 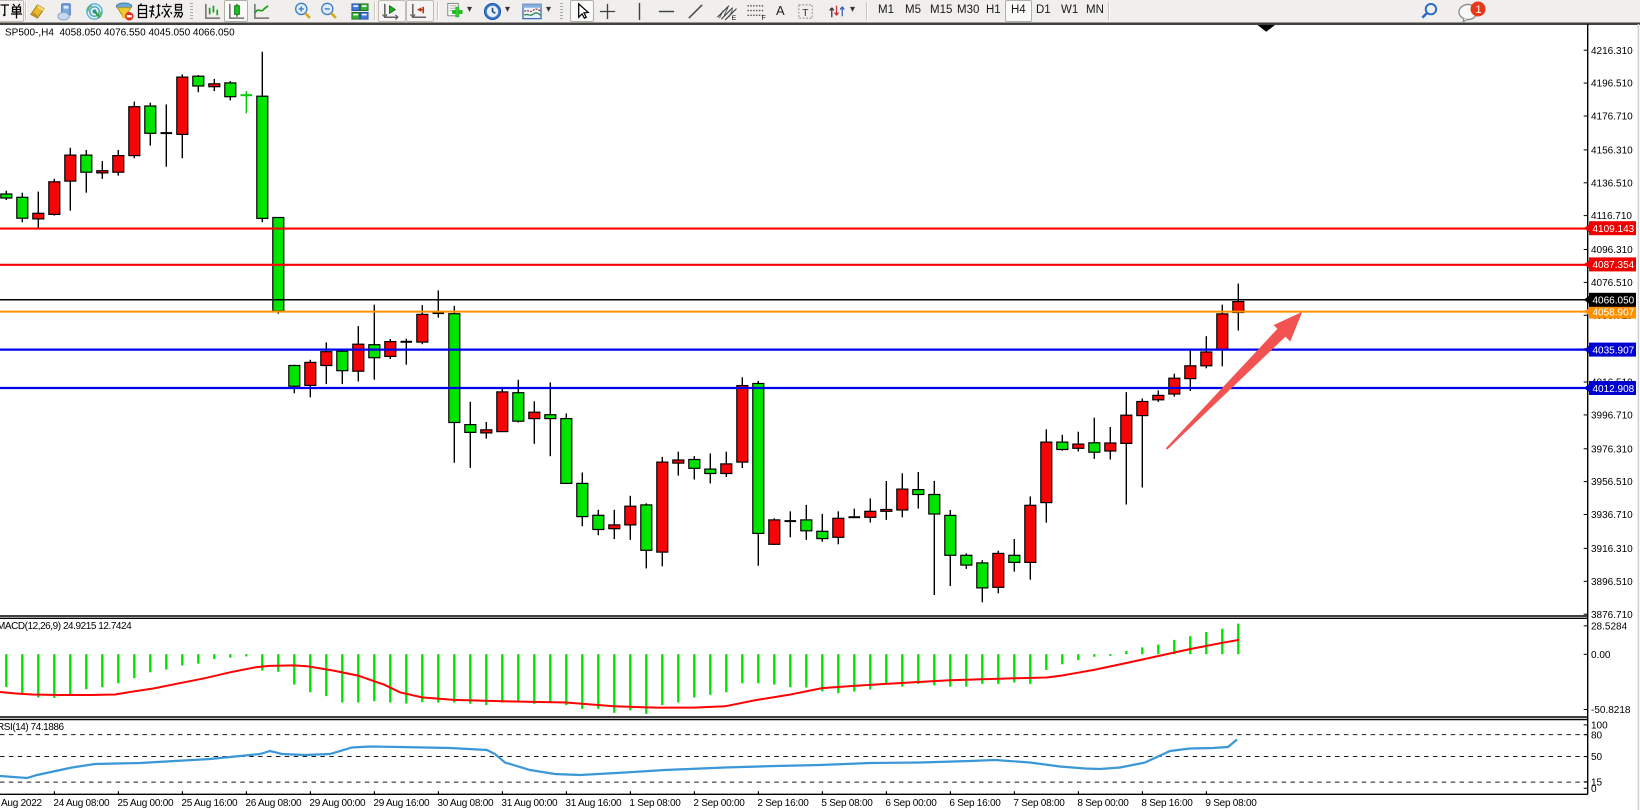 What do you see at coordinates (1479, 10) in the screenshot?
I see `svg-text: 1` at bounding box center [1479, 10].